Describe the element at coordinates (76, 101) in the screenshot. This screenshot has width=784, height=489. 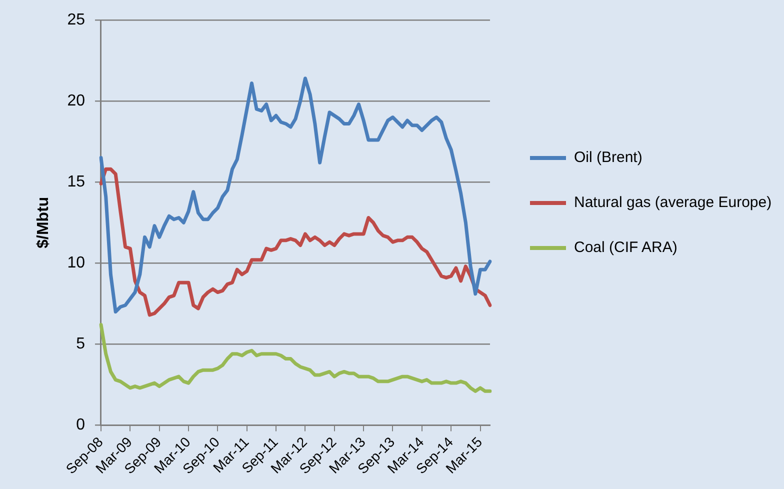
I see `y-tick-label: 20` at that location.